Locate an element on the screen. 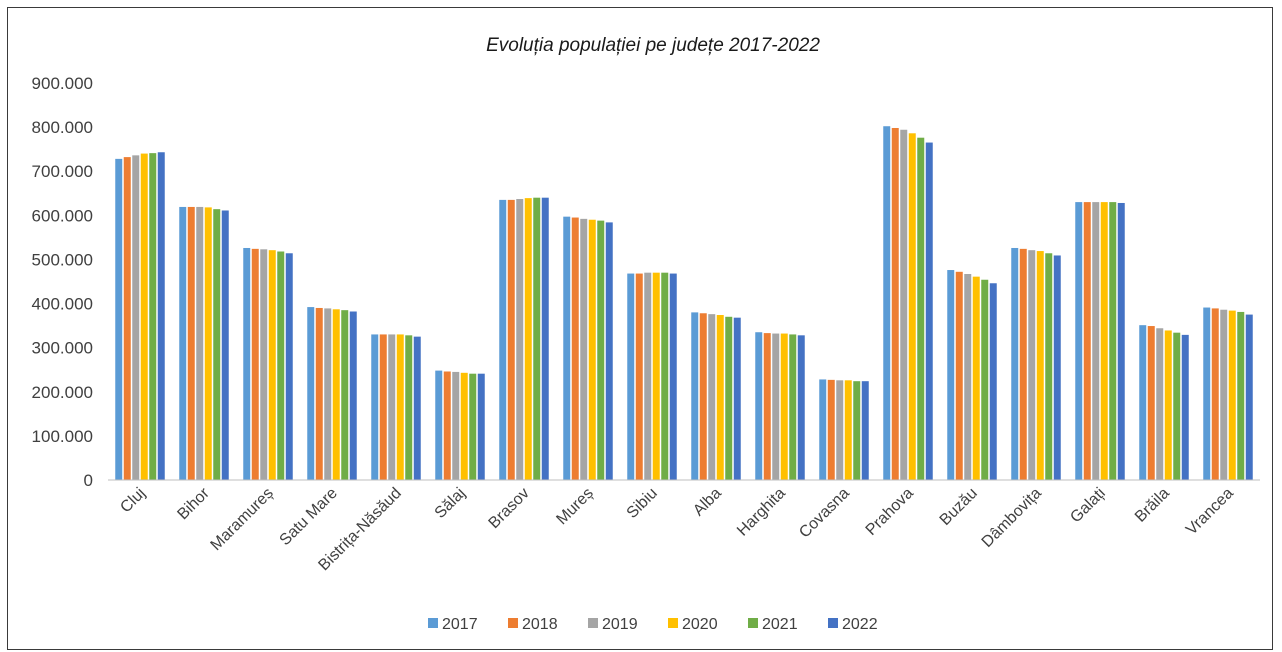  x-tick-label: Prahova is located at coordinates (890, 512).